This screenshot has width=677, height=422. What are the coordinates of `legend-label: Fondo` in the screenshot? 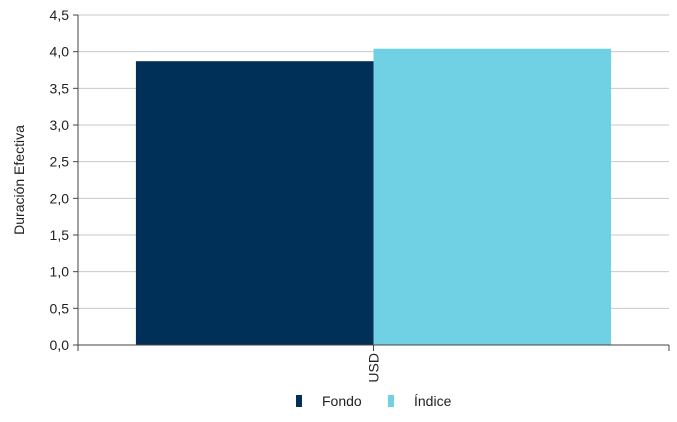 It's located at (342, 401).